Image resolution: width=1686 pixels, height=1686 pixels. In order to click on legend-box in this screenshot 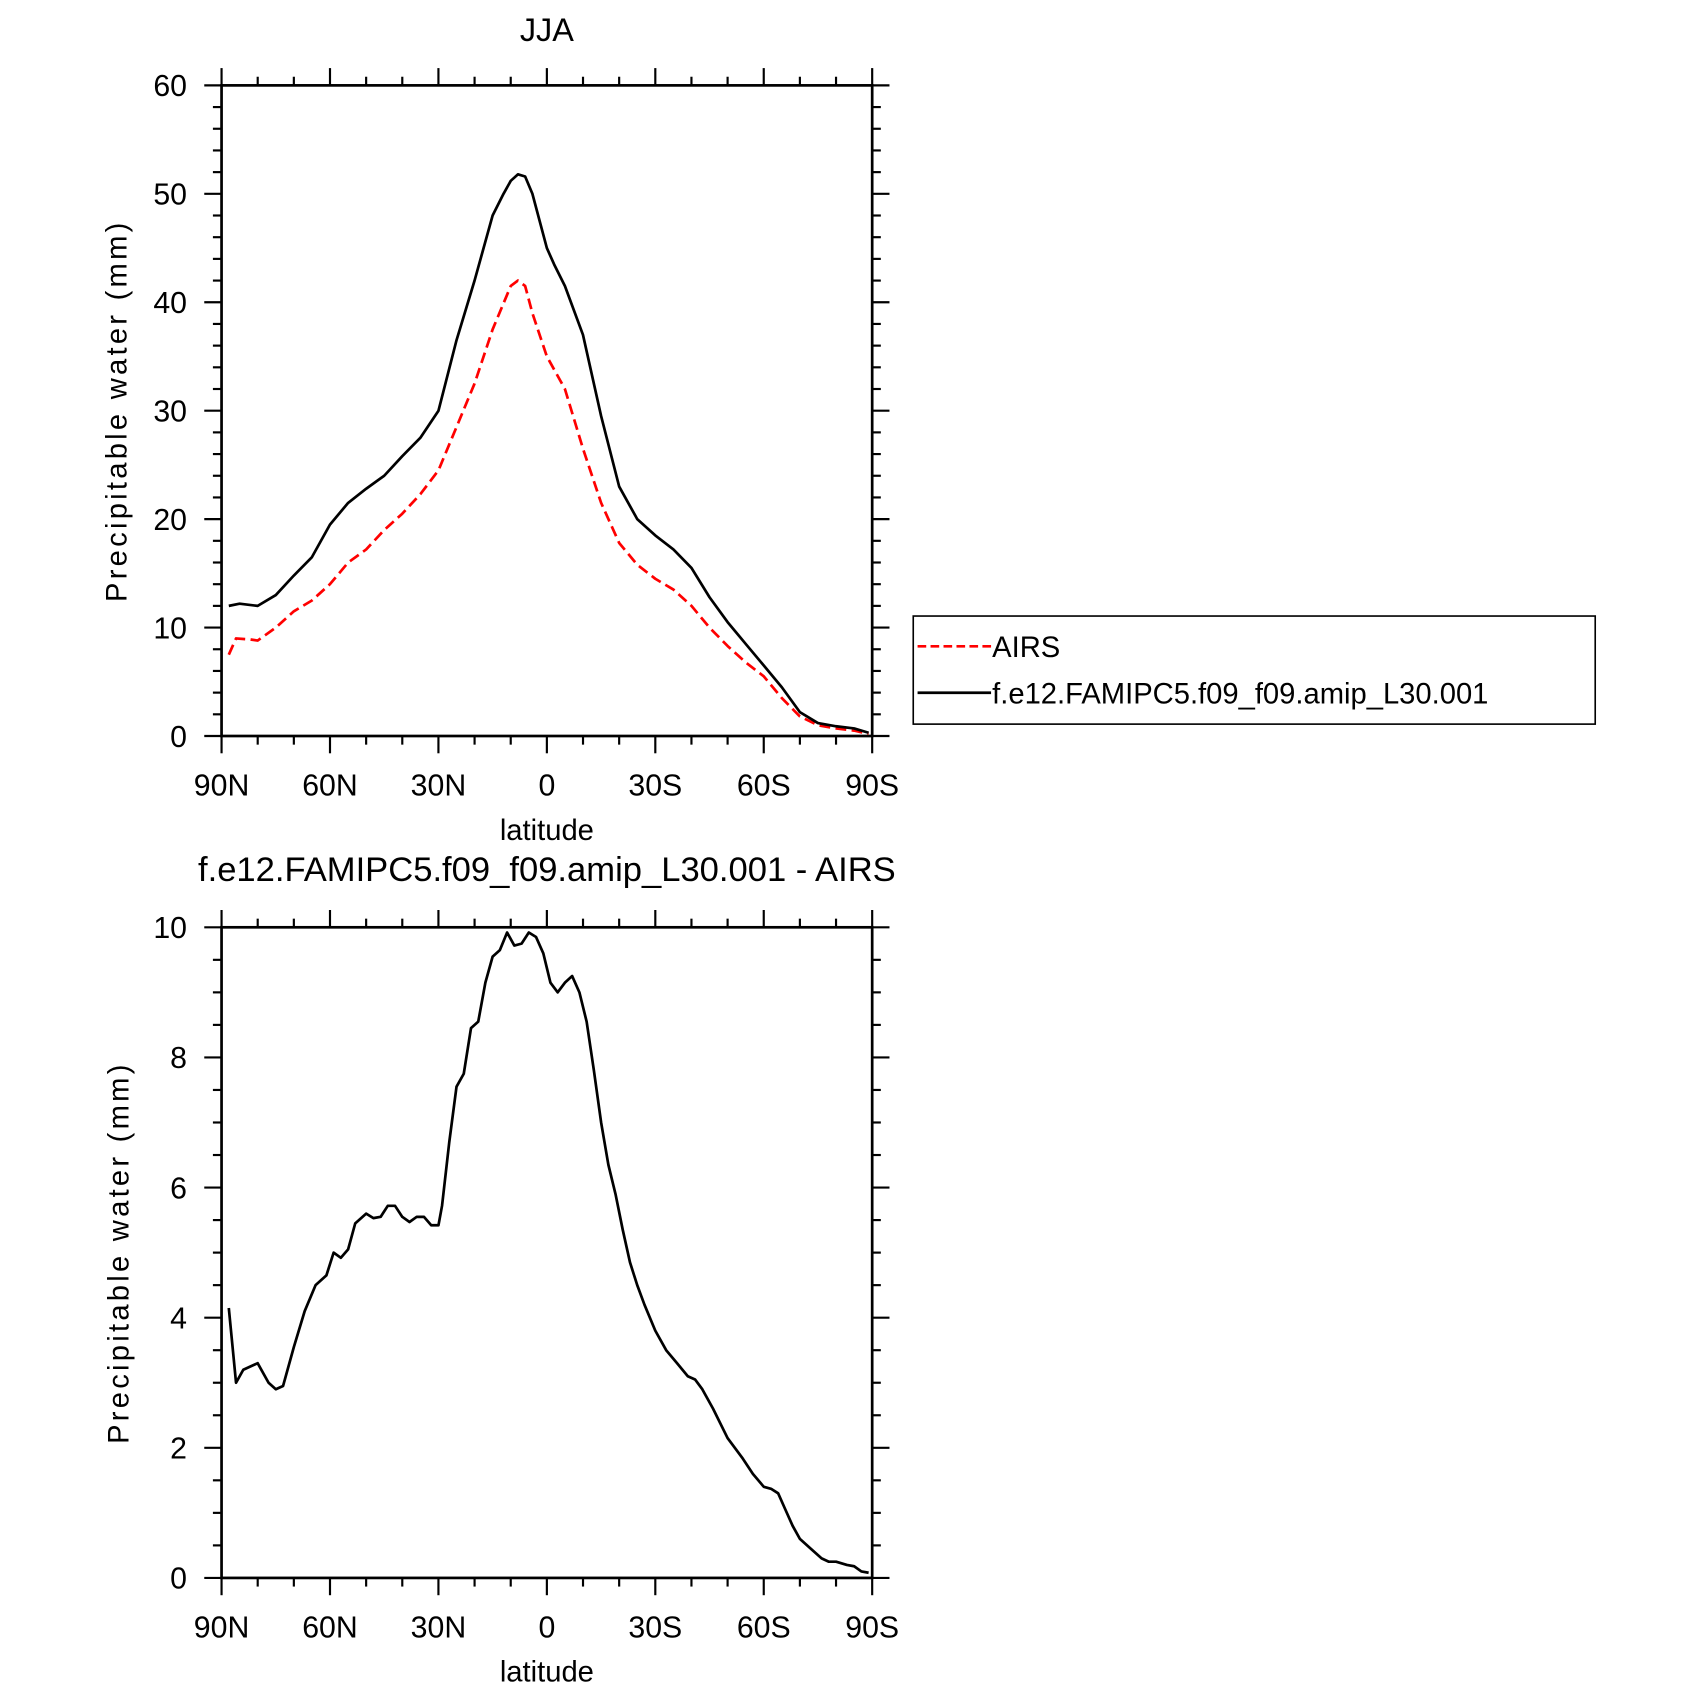, I will do `click(1254, 670)`.